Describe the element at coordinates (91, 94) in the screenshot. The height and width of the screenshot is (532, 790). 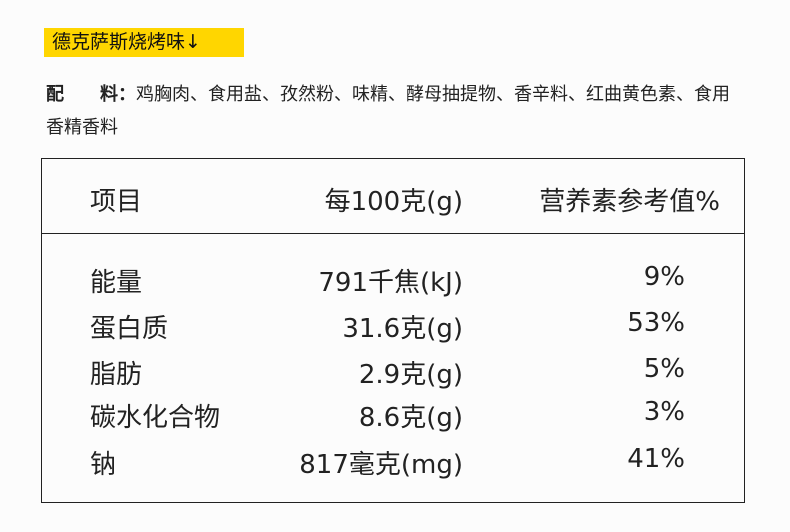
I see `ingredients-label: 配 料：` at that location.